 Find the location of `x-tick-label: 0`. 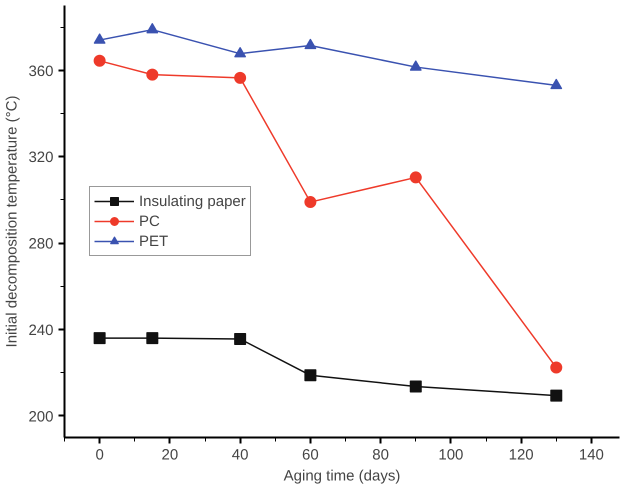

x-tick-label: 0 is located at coordinates (99, 455).